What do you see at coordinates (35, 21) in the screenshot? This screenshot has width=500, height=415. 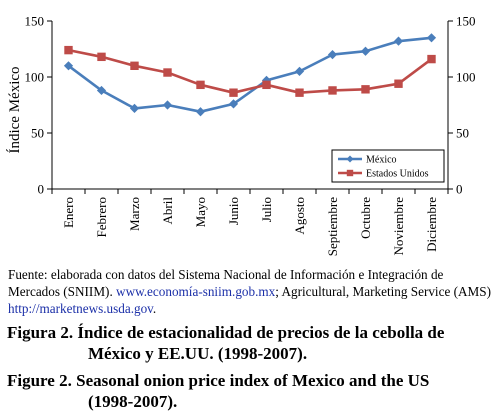 I see `y-tick-label: 150` at bounding box center [35, 21].